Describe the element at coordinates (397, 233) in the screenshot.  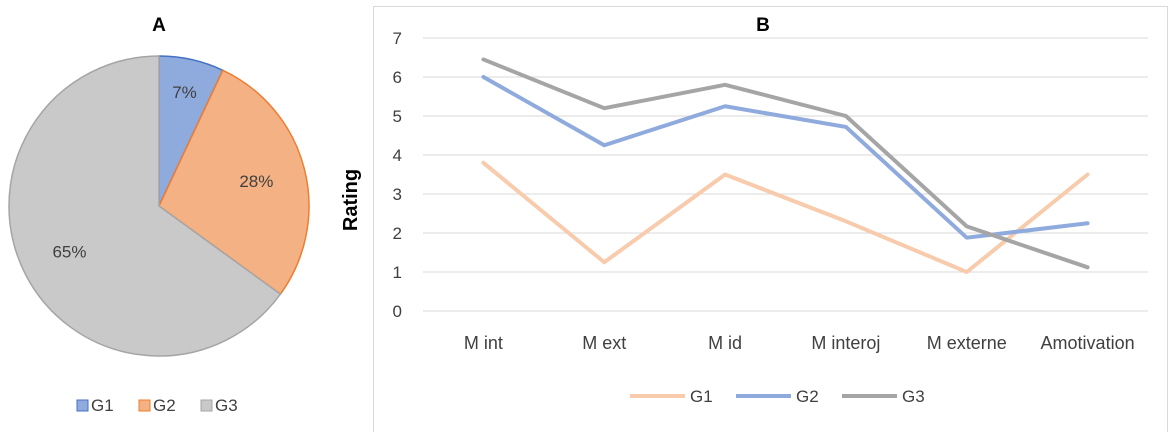
I see `y-tick-label: 2` at that location.